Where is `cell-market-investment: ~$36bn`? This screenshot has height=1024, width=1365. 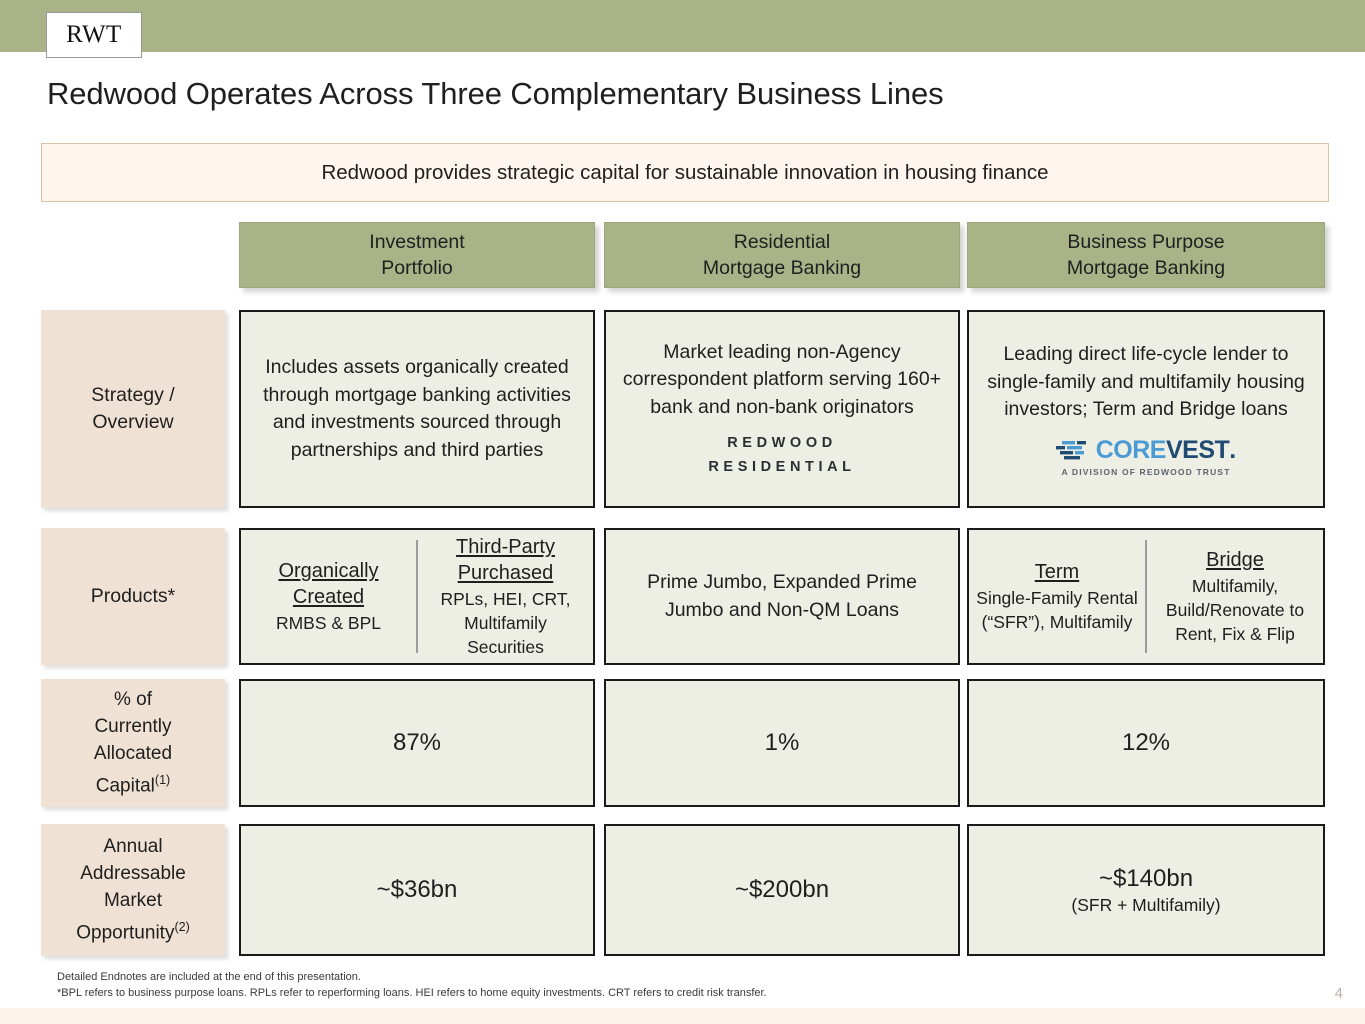 cell-market-investment: ~$36bn is located at coordinates (417, 890).